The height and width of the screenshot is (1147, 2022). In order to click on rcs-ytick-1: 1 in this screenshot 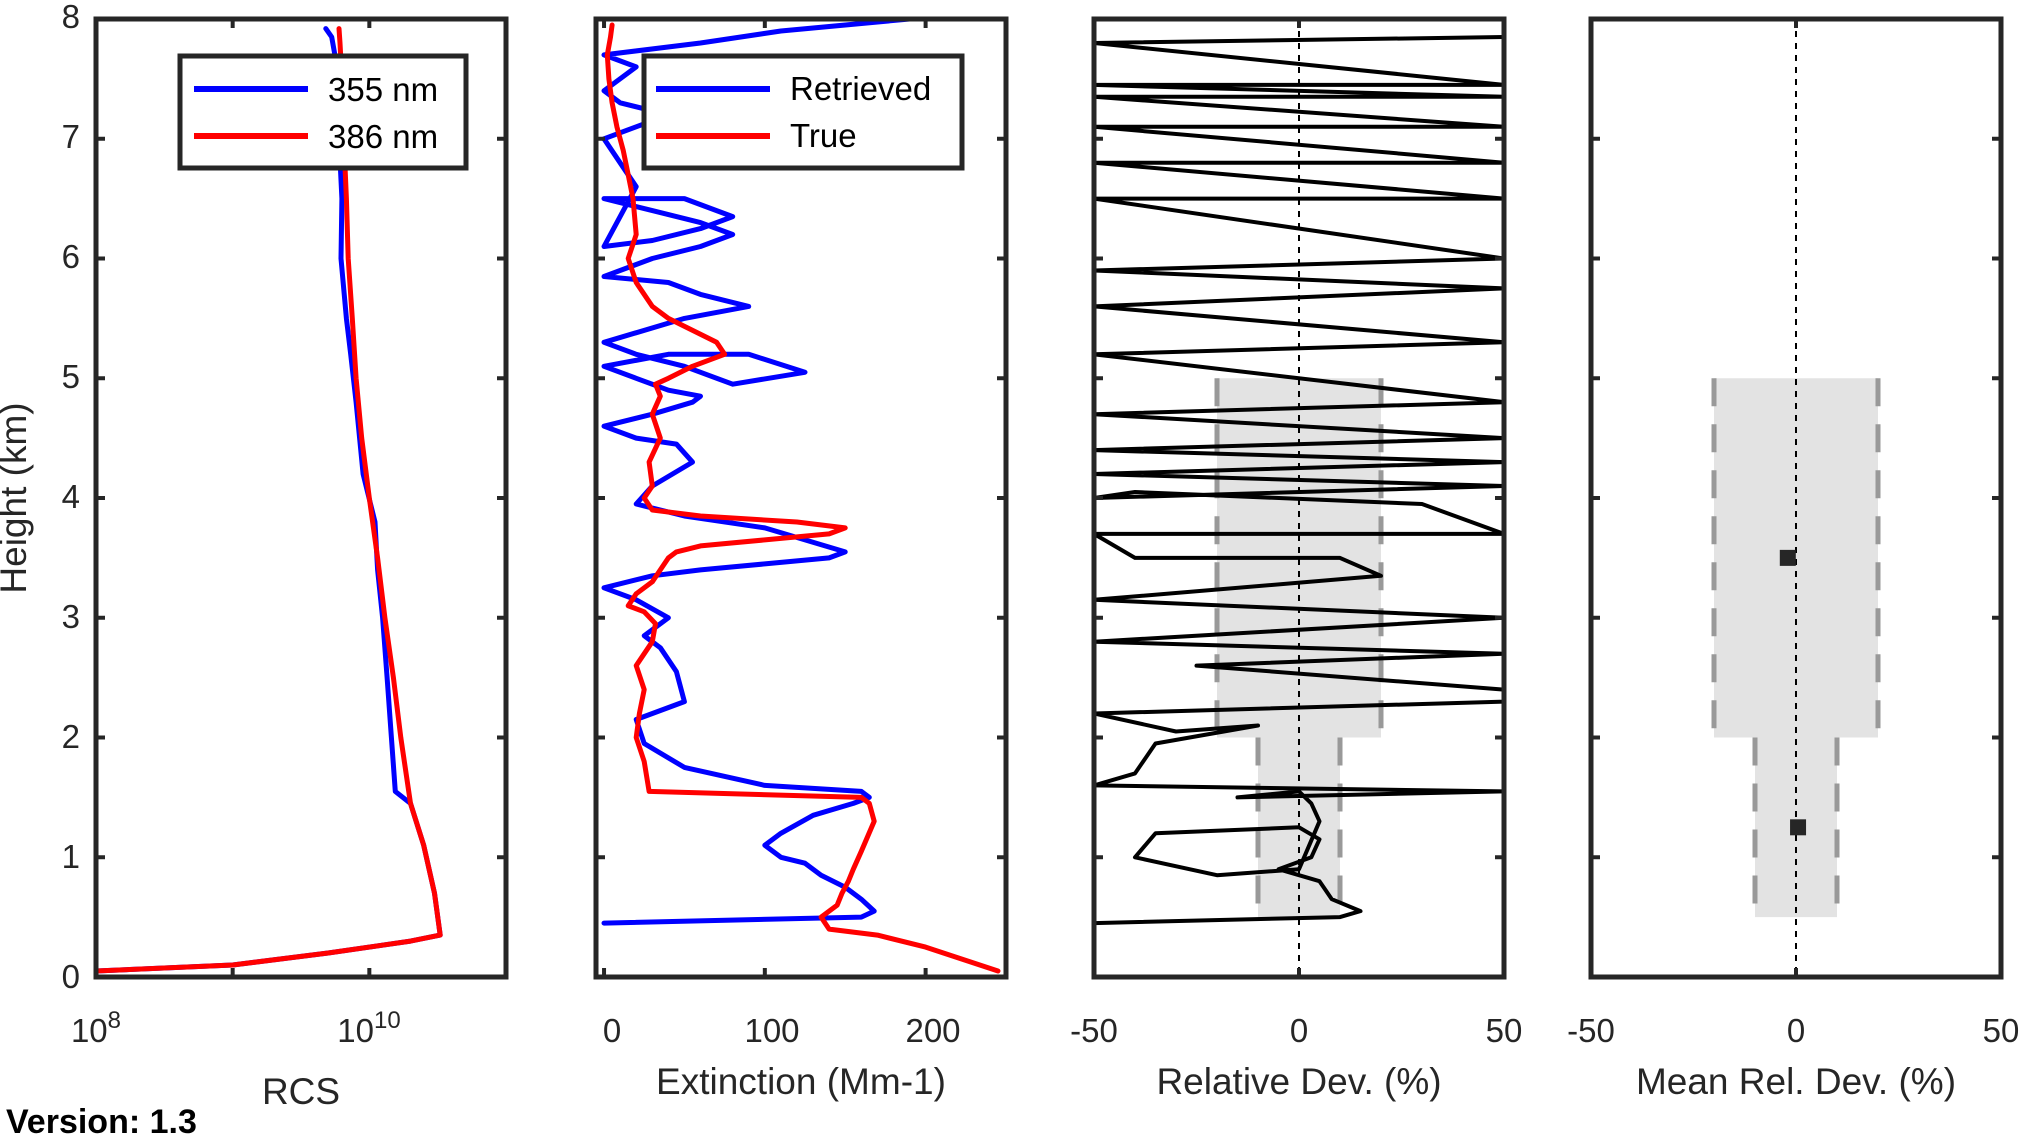, I will do `click(71, 856)`.